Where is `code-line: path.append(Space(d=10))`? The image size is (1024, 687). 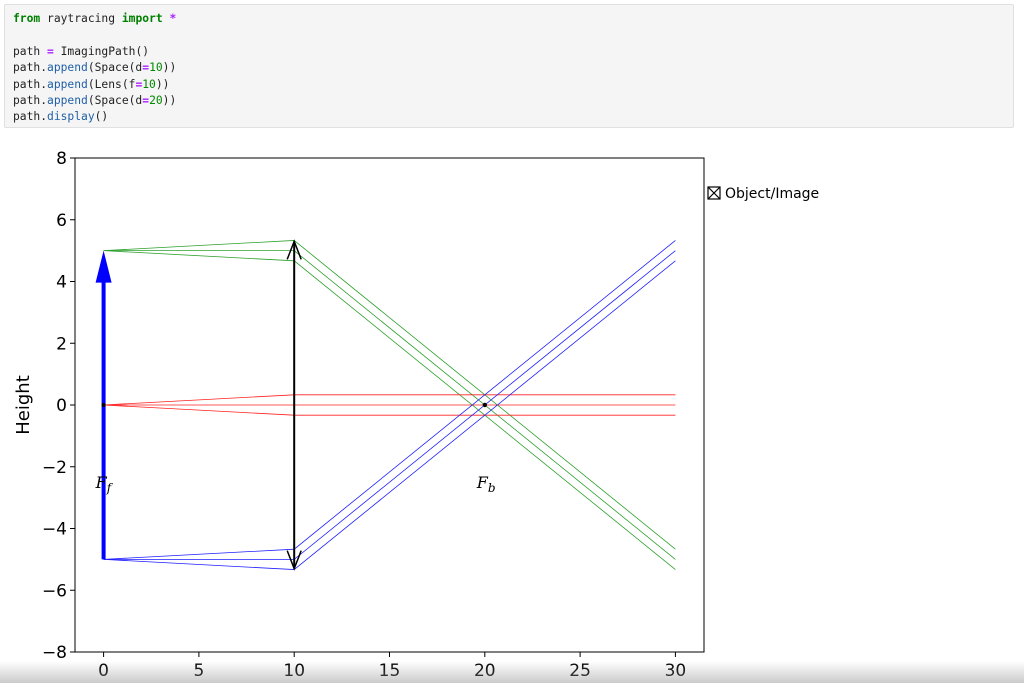
code-line: path.append(Space(d=10)) is located at coordinates (509, 68).